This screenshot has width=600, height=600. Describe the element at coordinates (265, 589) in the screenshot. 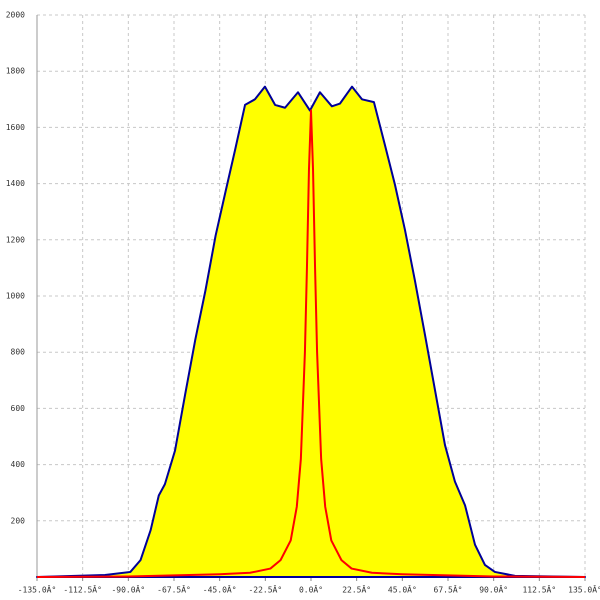

I see `x-tick-label: -22.5Â°` at that location.